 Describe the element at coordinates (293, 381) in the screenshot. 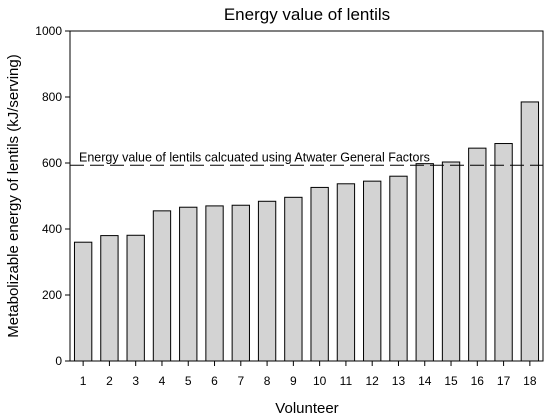

I see `x-tick-label: 9` at that location.